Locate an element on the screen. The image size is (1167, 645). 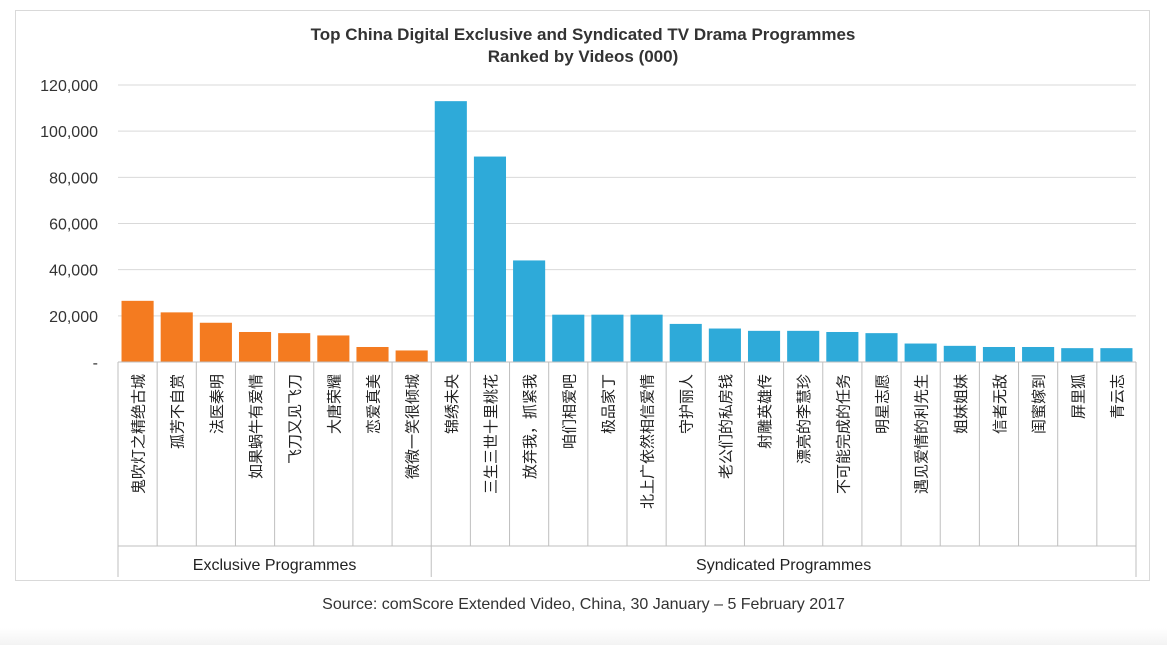
category-label: 鬼吹灯之精绝古城 is located at coordinates (139, 434).